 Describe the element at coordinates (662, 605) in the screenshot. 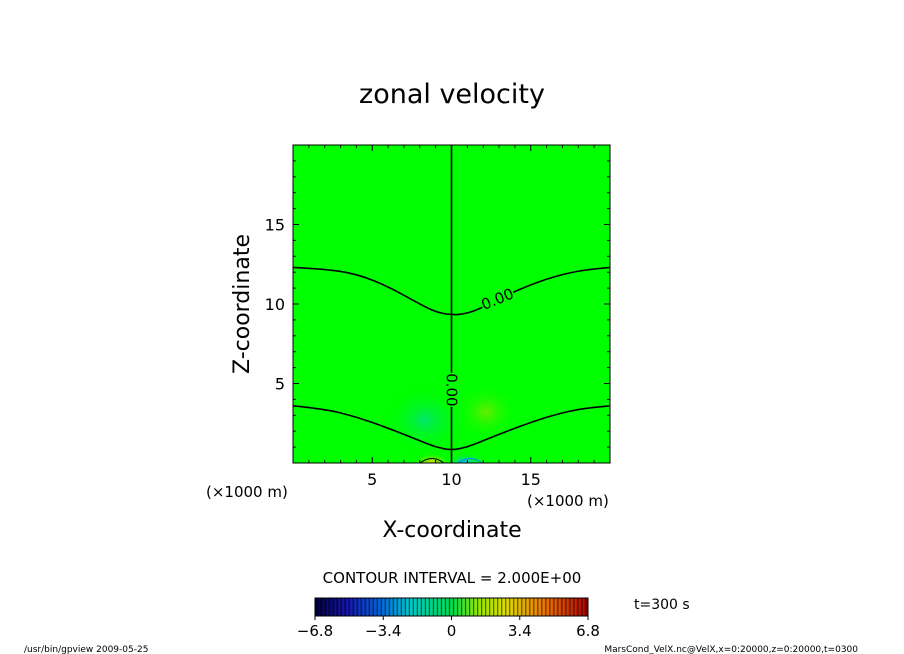

I see `time-label: t=300 s` at that location.